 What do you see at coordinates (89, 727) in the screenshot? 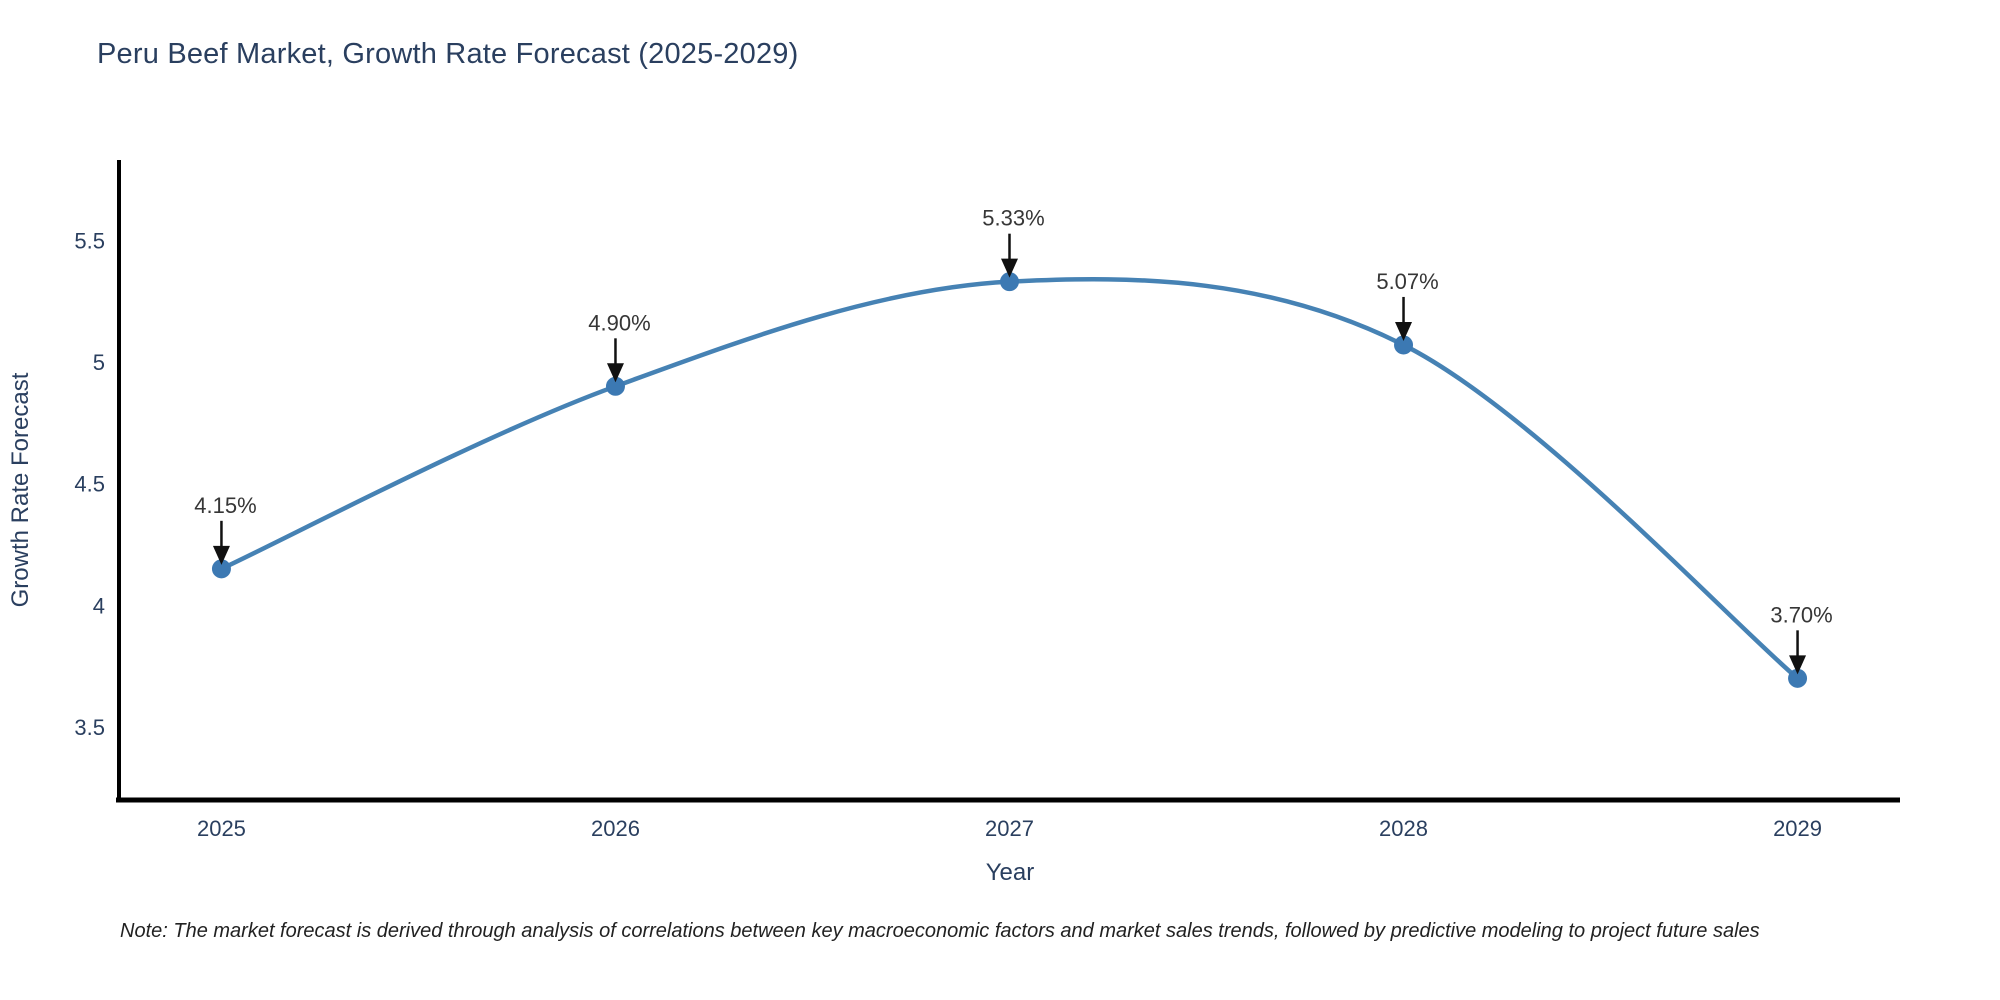
I see `y-tick-label: 3.5` at bounding box center [89, 727].